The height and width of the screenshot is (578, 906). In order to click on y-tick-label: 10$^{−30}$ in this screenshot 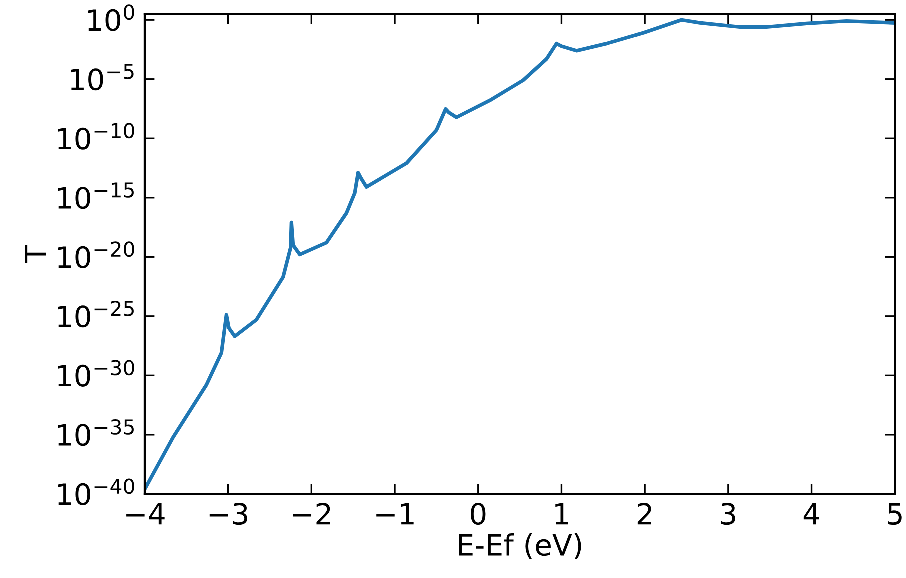, I will do `click(96, 373)`.